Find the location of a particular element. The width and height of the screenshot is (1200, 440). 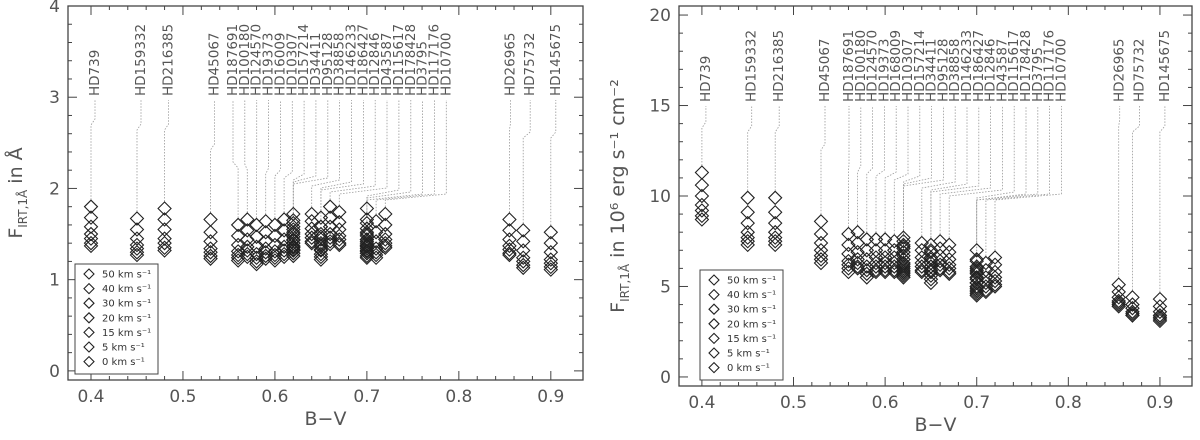

y-axis-label: FIRT,1Å in Å is located at coordinates (17, 192).